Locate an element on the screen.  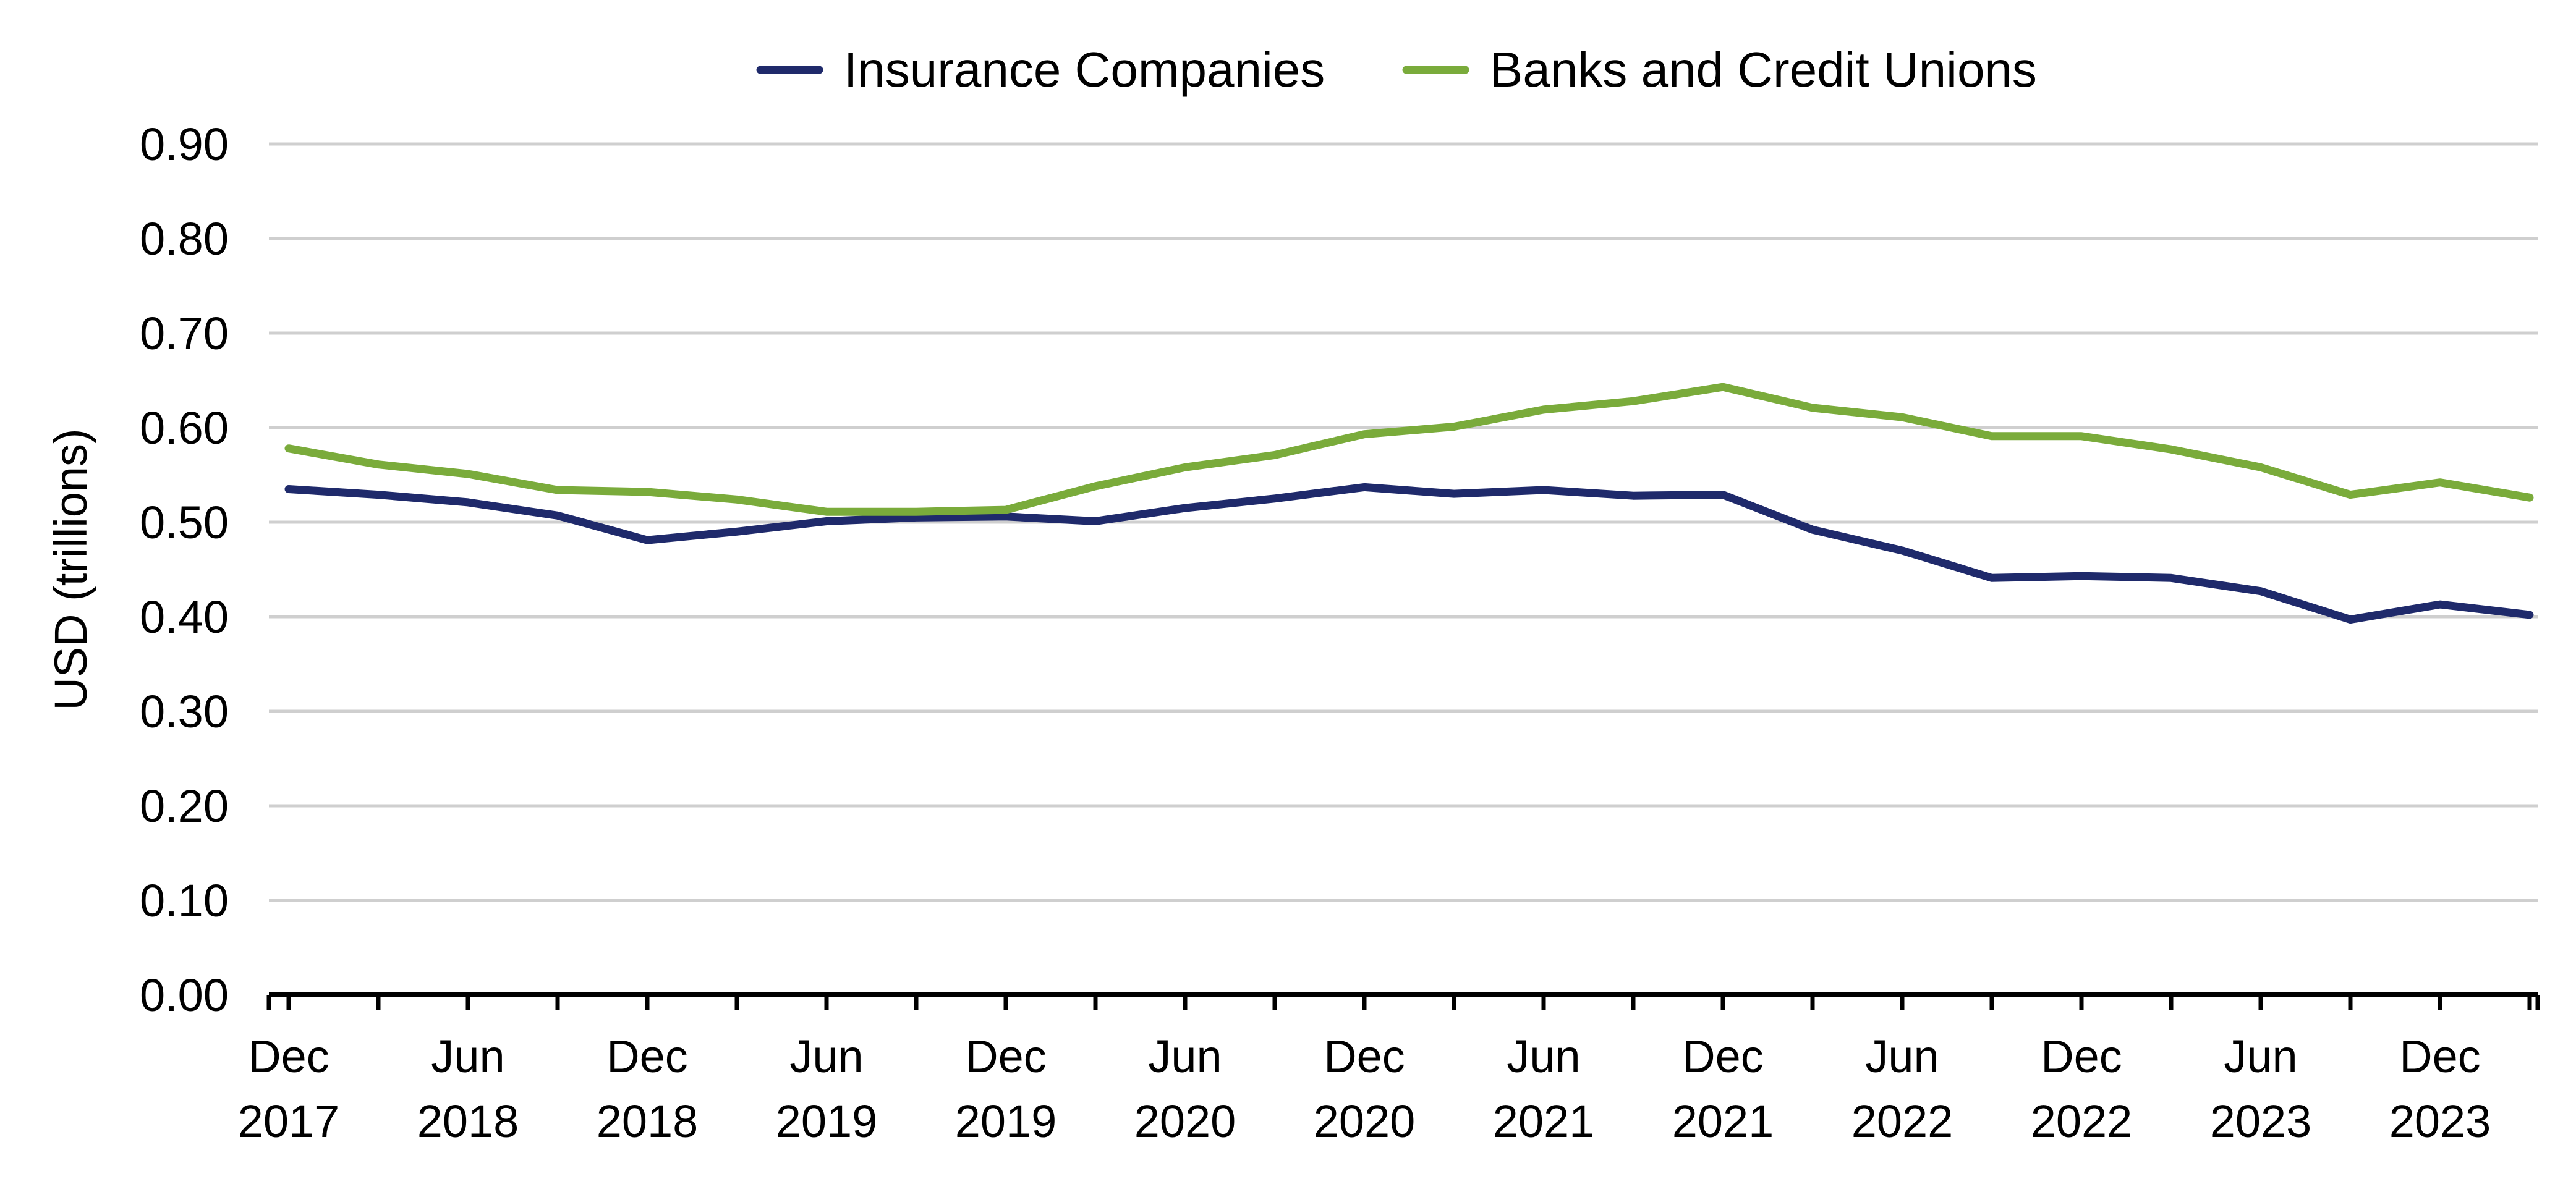
y-tick-label: 0.20 is located at coordinates (184, 806).